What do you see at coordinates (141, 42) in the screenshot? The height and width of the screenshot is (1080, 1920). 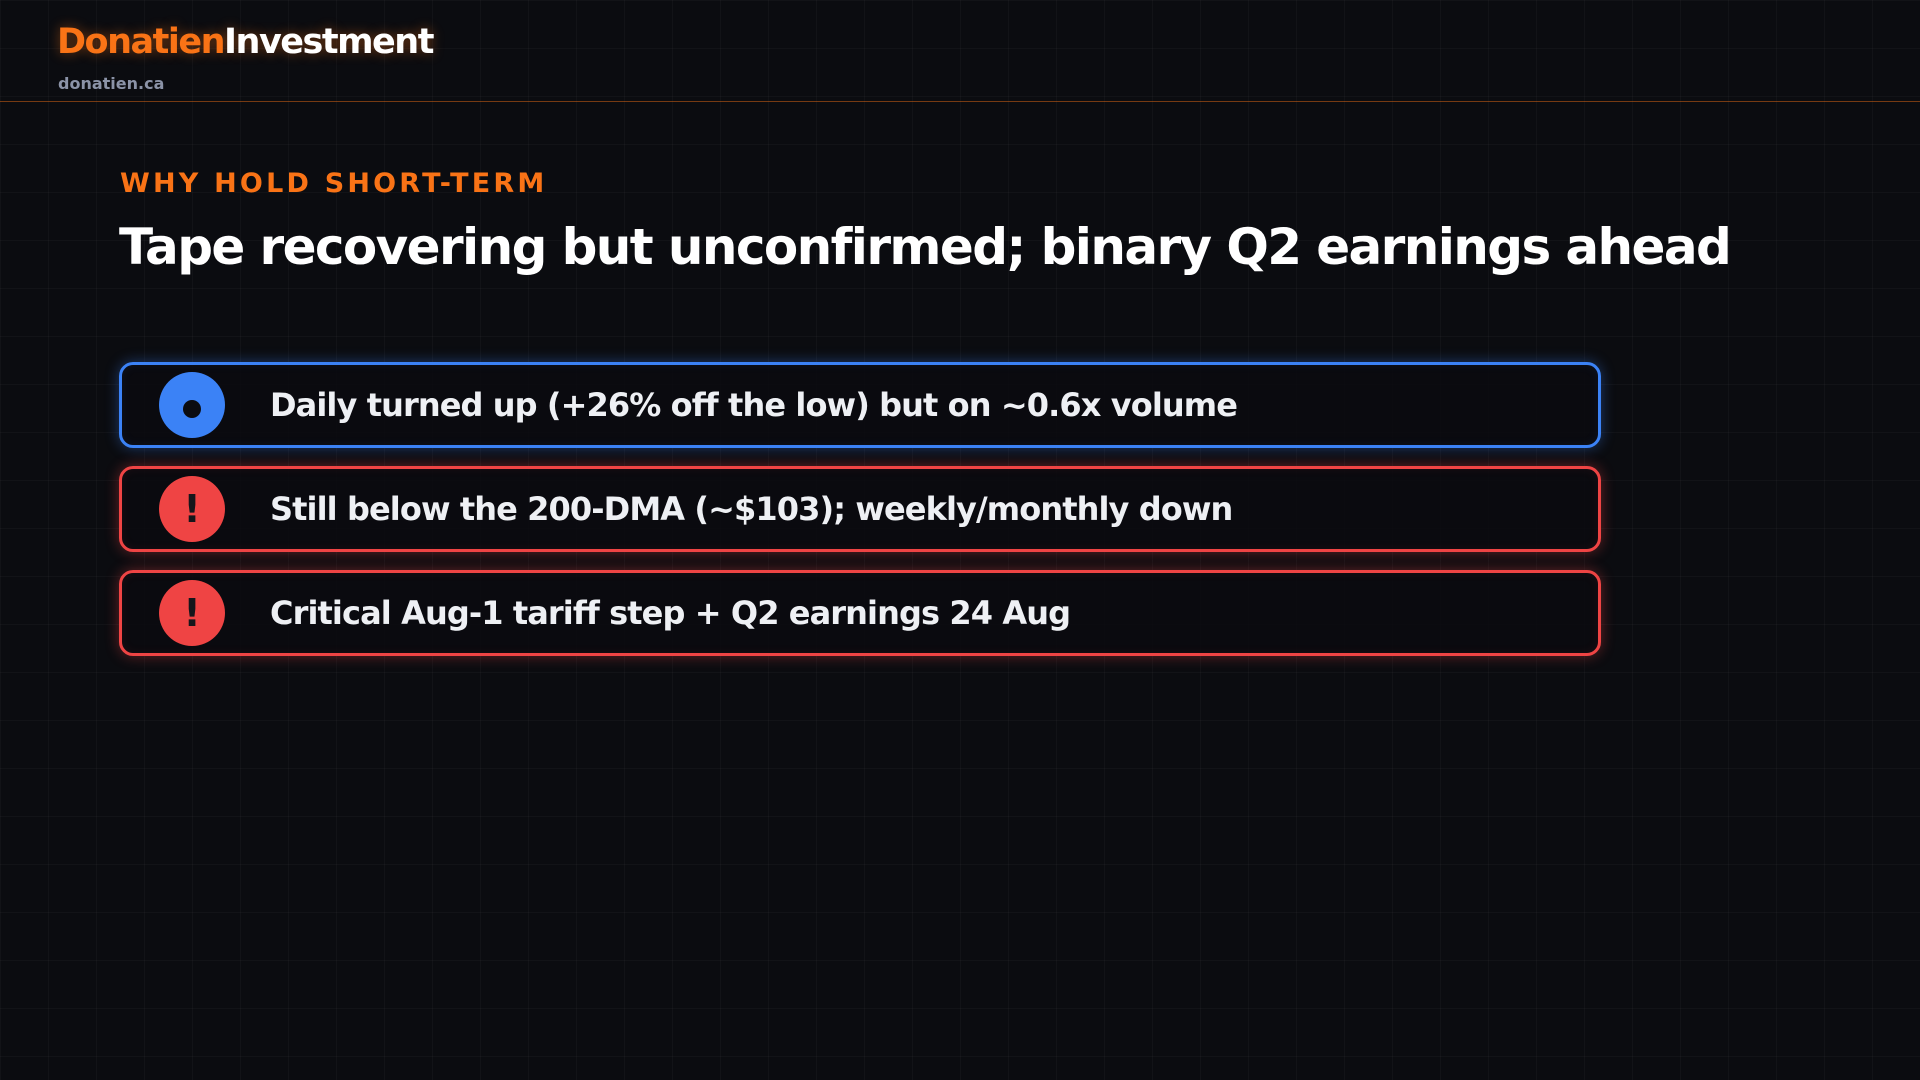 I see `brand-primary: Donatien` at bounding box center [141, 42].